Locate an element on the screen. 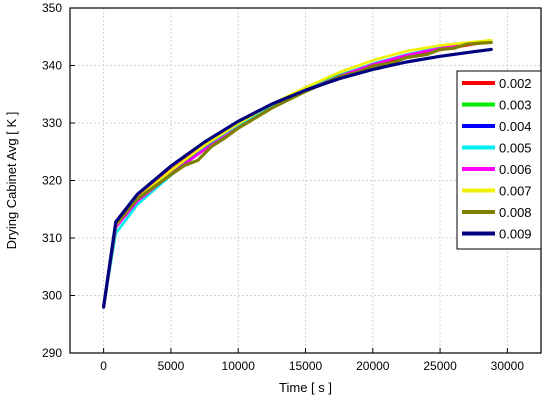  x-tick-label: 10000 is located at coordinates (239, 366).